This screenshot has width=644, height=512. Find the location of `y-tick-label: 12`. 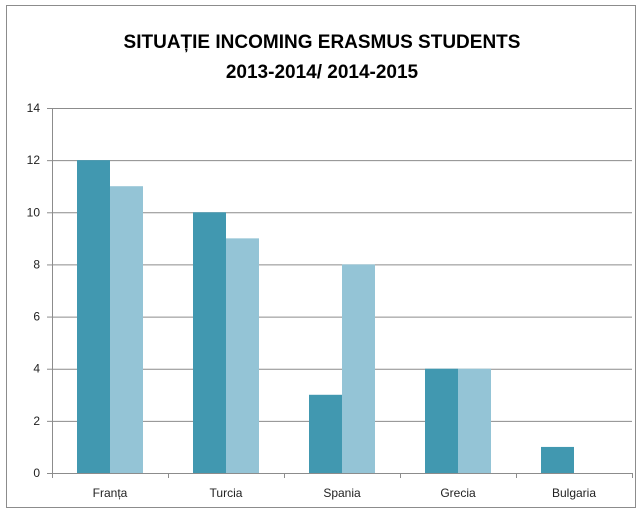

y-tick-label: 12 is located at coordinates (34, 160).